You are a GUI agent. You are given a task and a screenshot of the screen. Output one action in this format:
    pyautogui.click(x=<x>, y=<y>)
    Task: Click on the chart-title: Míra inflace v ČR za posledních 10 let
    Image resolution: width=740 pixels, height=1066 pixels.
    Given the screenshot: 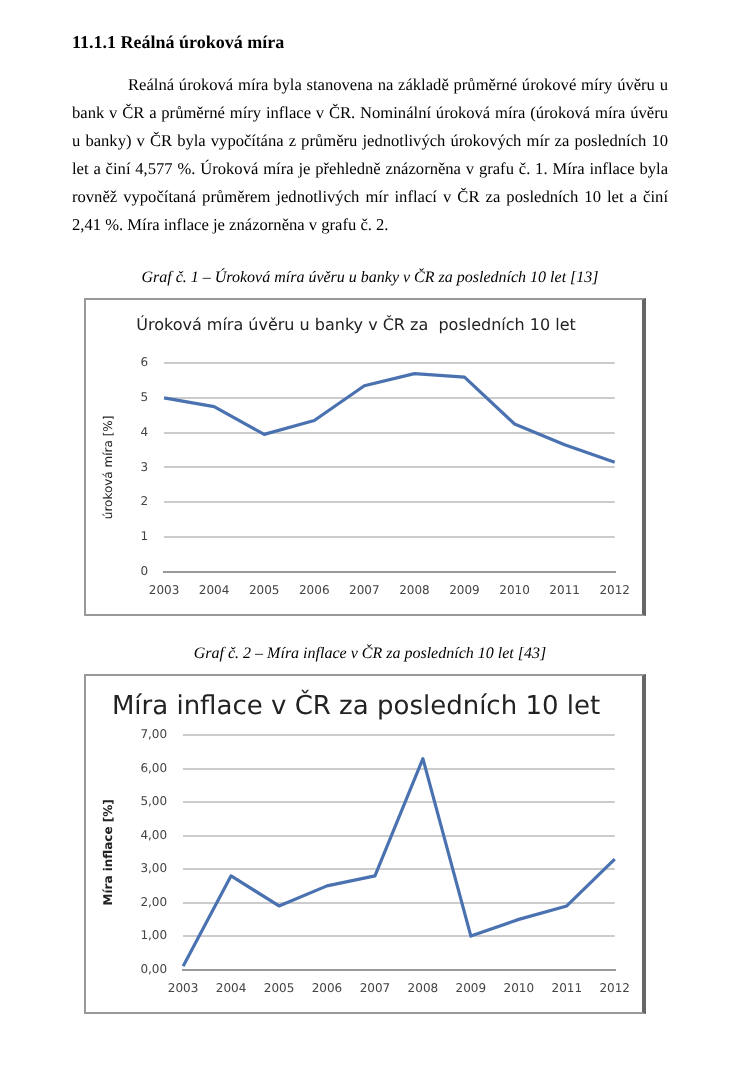 What is the action you would take?
    pyautogui.click(x=356, y=705)
    